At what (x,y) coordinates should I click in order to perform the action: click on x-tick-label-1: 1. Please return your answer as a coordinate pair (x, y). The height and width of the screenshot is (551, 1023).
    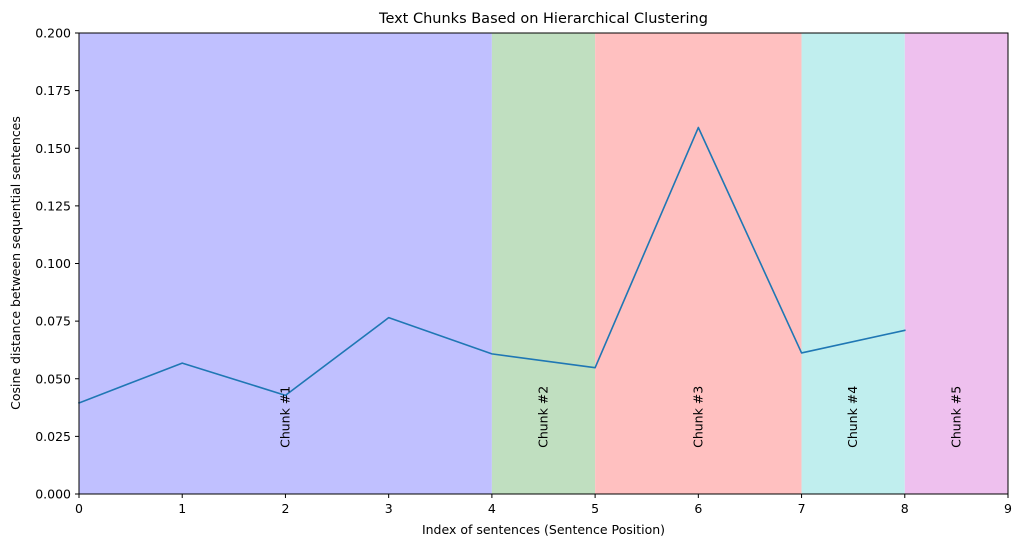
    Looking at the image, I should click on (182, 508).